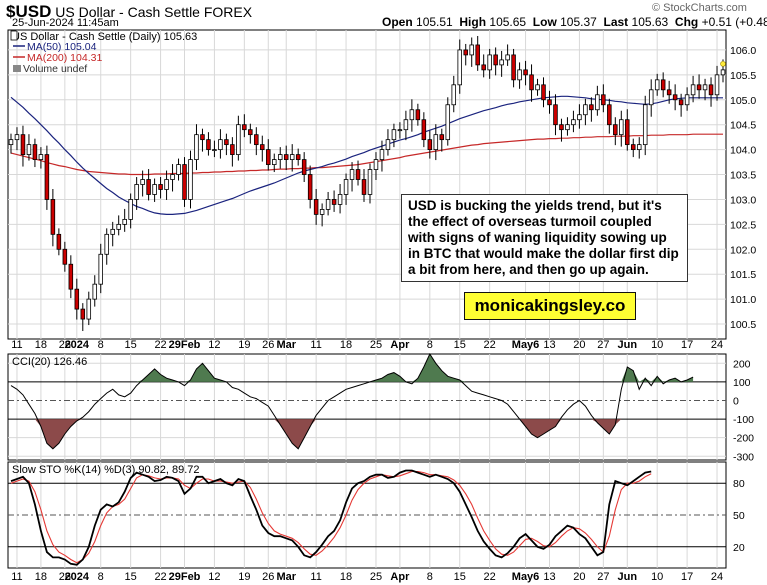  What do you see at coordinates (62, 47) in the screenshot?
I see `legend-ma50: MA(50) 105.04` at bounding box center [62, 47].